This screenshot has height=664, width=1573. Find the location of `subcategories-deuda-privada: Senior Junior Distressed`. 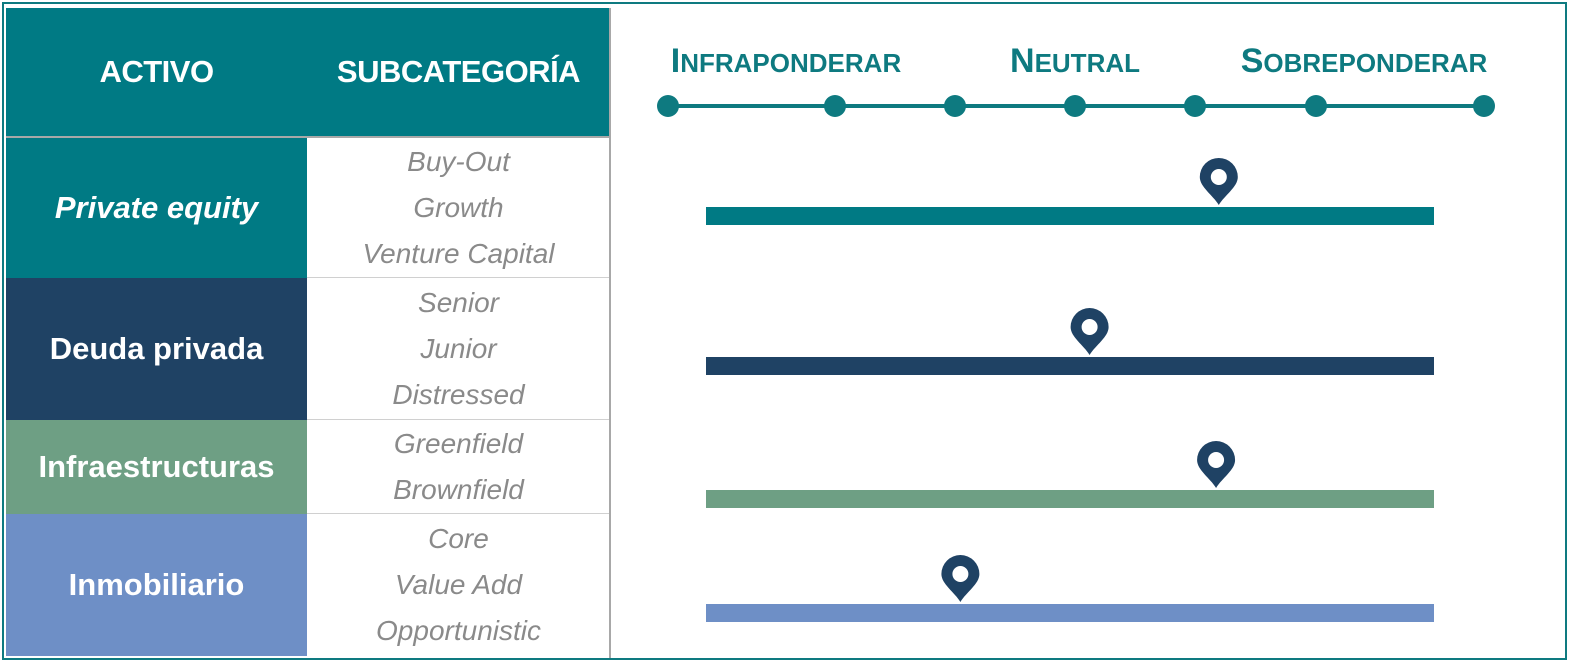

subcategories-deuda-privada: Senior Junior Distressed is located at coordinates (458, 349).